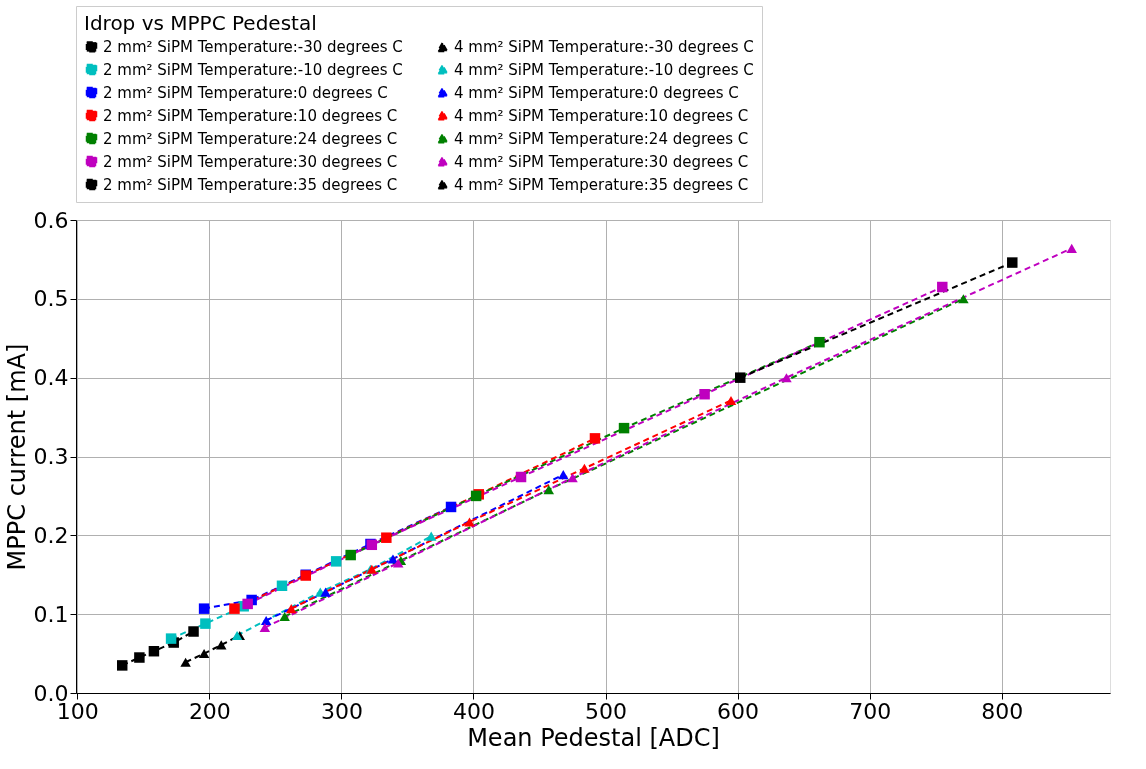 This screenshot has width=1146, height=769. Describe the element at coordinates (209, 711) in the screenshot. I see `x-tick-label: 200` at that location.